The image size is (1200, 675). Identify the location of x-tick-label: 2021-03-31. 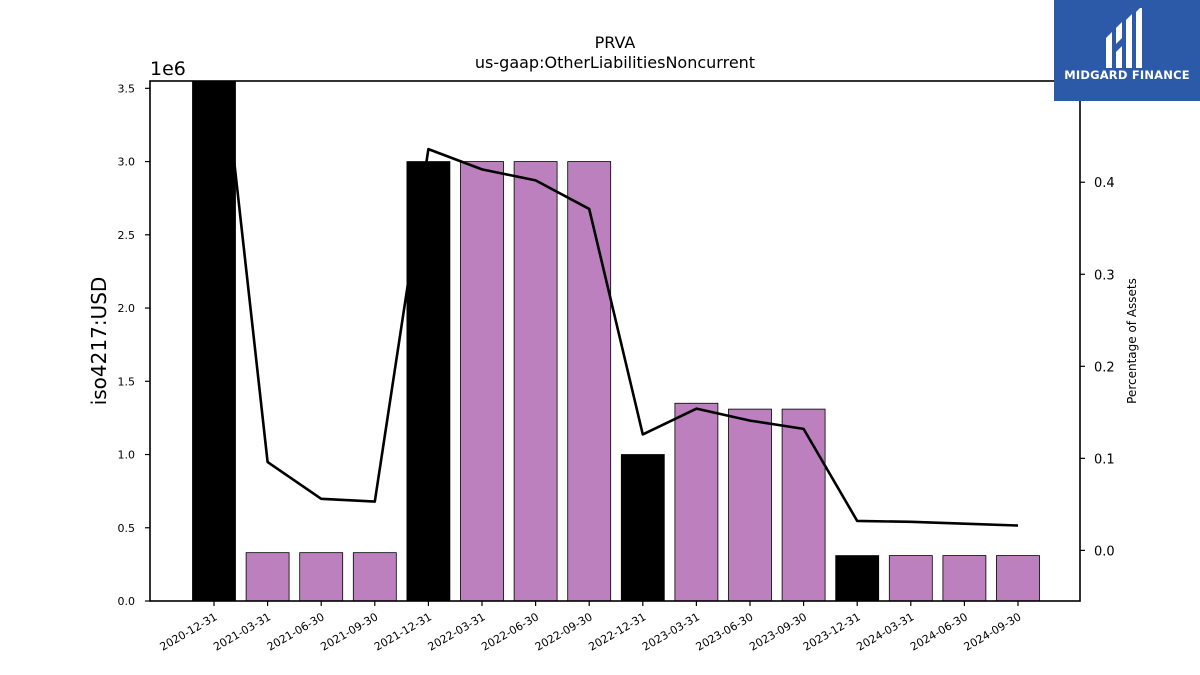
(242, 631).